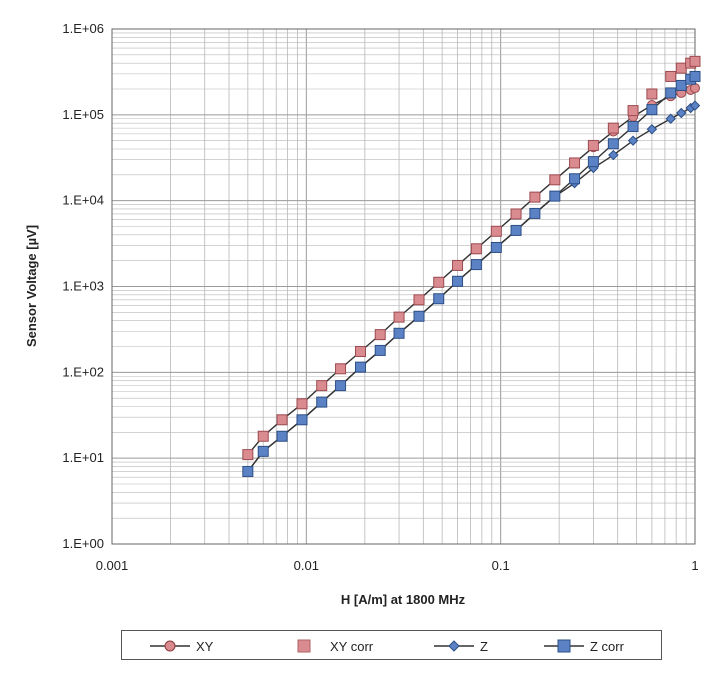 The image size is (727, 677). What do you see at coordinates (327, 646) in the screenshot?
I see `legend-item-xy-corr: XY corr` at bounding box center [327, 646].